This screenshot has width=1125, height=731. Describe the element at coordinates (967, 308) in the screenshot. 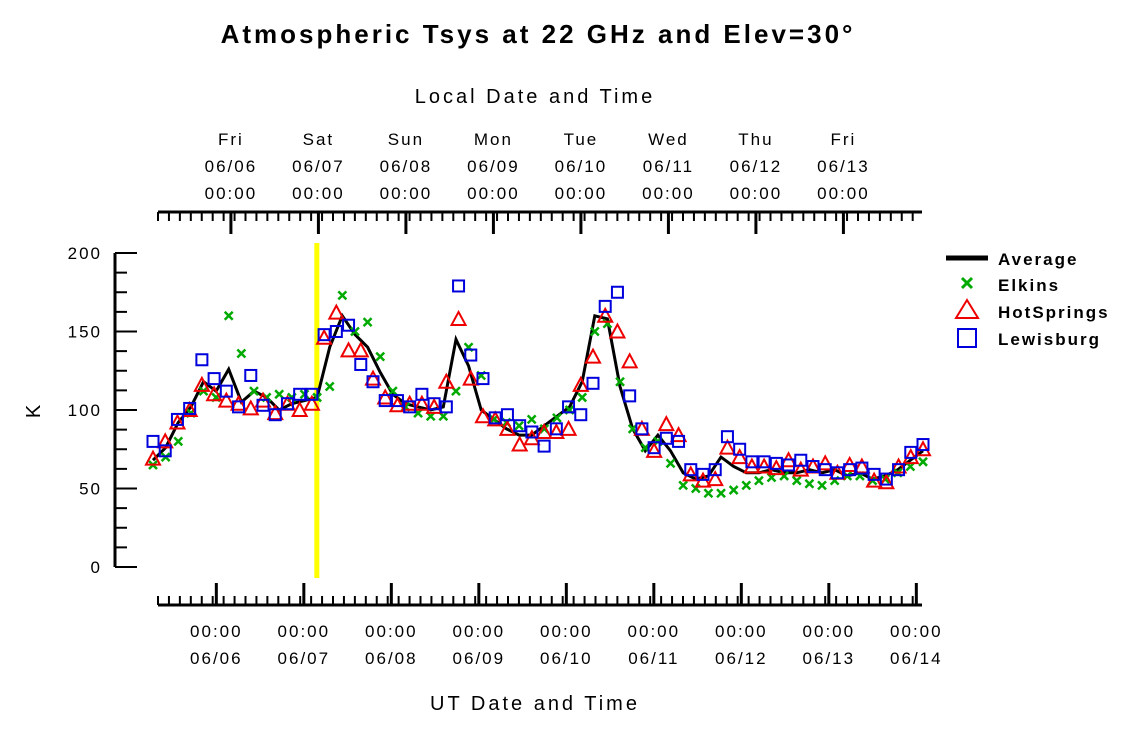

I see `legend-swatch-hotsprings` at that location.